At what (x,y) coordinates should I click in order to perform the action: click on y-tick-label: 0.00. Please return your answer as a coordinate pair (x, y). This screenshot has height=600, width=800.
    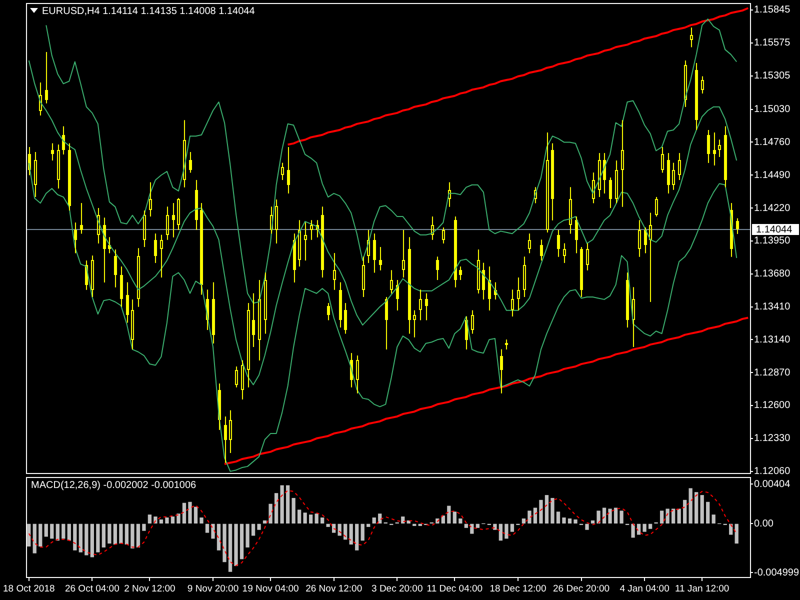
    Looking at the image, I should click on (764, 524).